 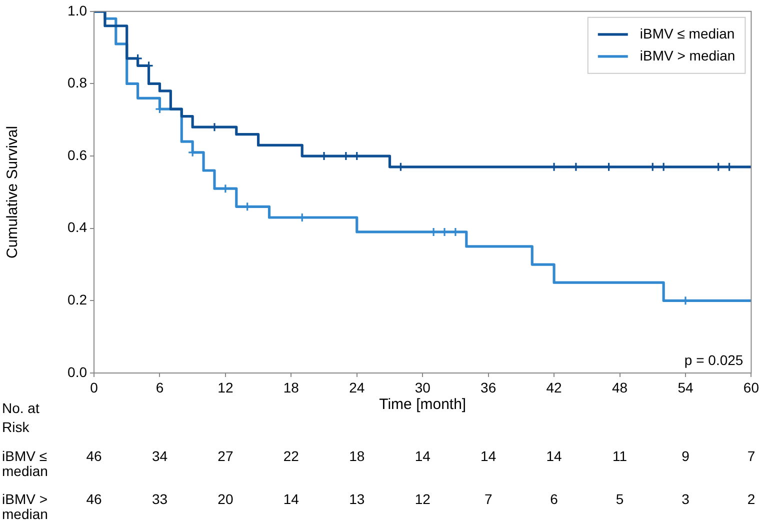 What do you see at coordinates (291, 387) in the screenshot?
I see `x-tick-label: 18` at bounding box center [291, 387].